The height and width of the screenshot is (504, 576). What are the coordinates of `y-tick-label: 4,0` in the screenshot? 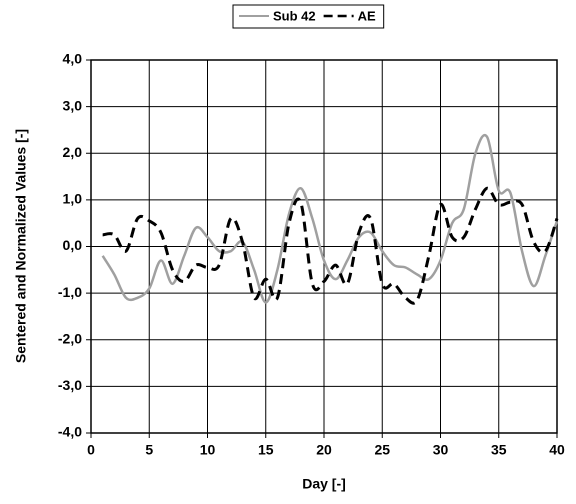 It's located at (73, 59).